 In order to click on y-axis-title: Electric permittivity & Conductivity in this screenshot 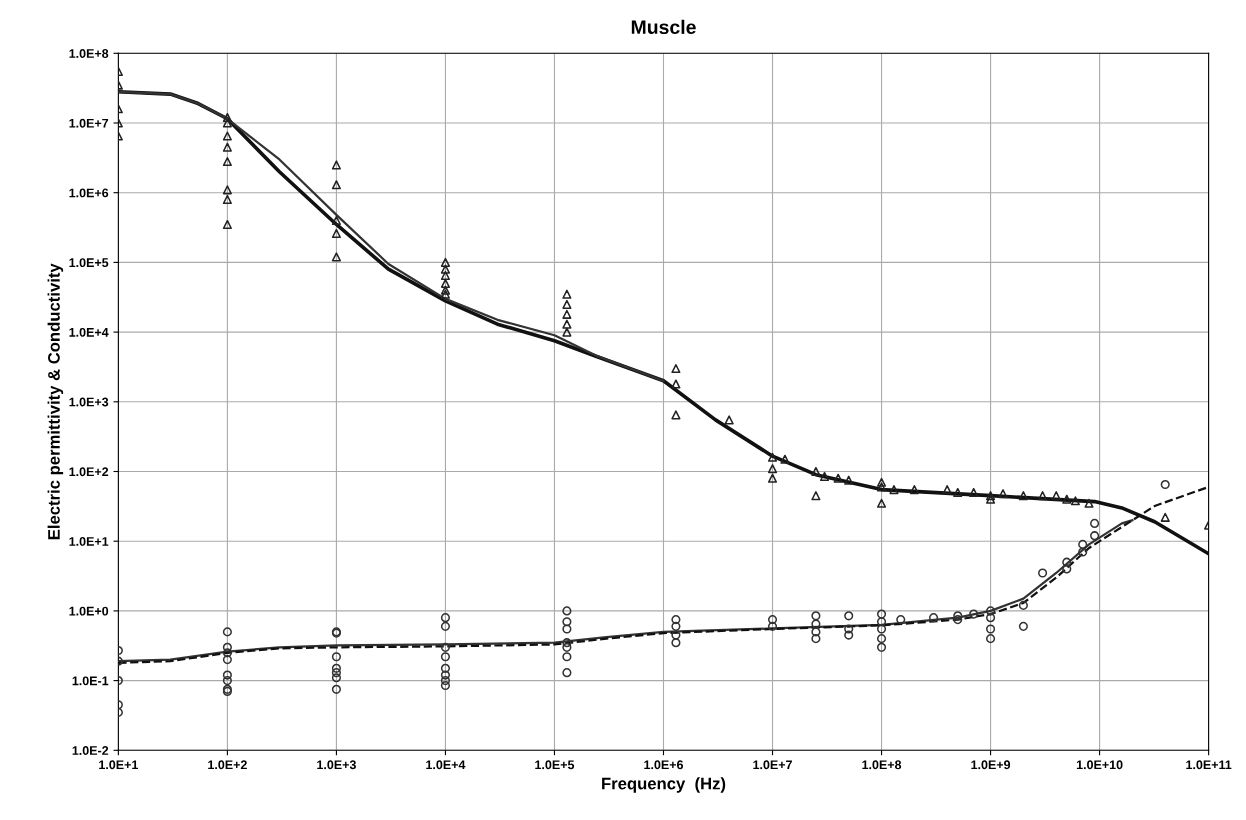, I will do `click(55, 401)`.